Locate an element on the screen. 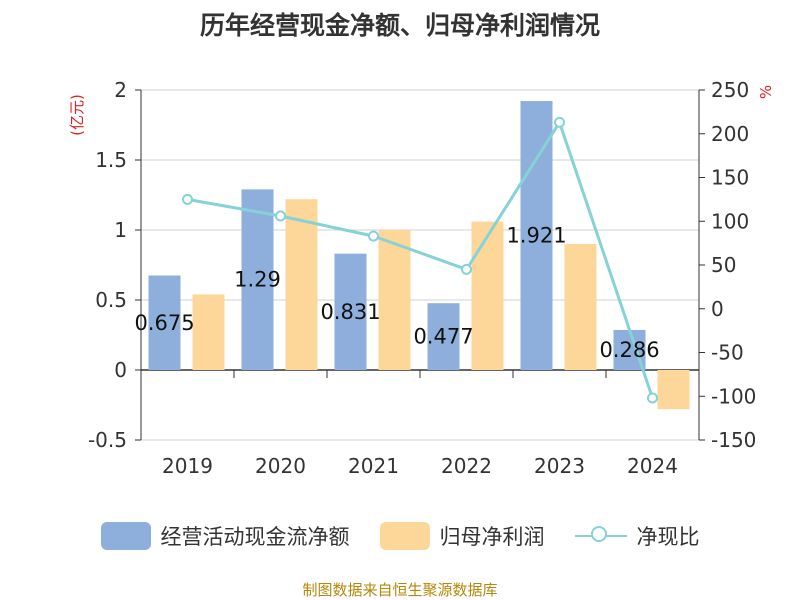  y-right-tick-label: 250 is located at coordinates (730, 90).